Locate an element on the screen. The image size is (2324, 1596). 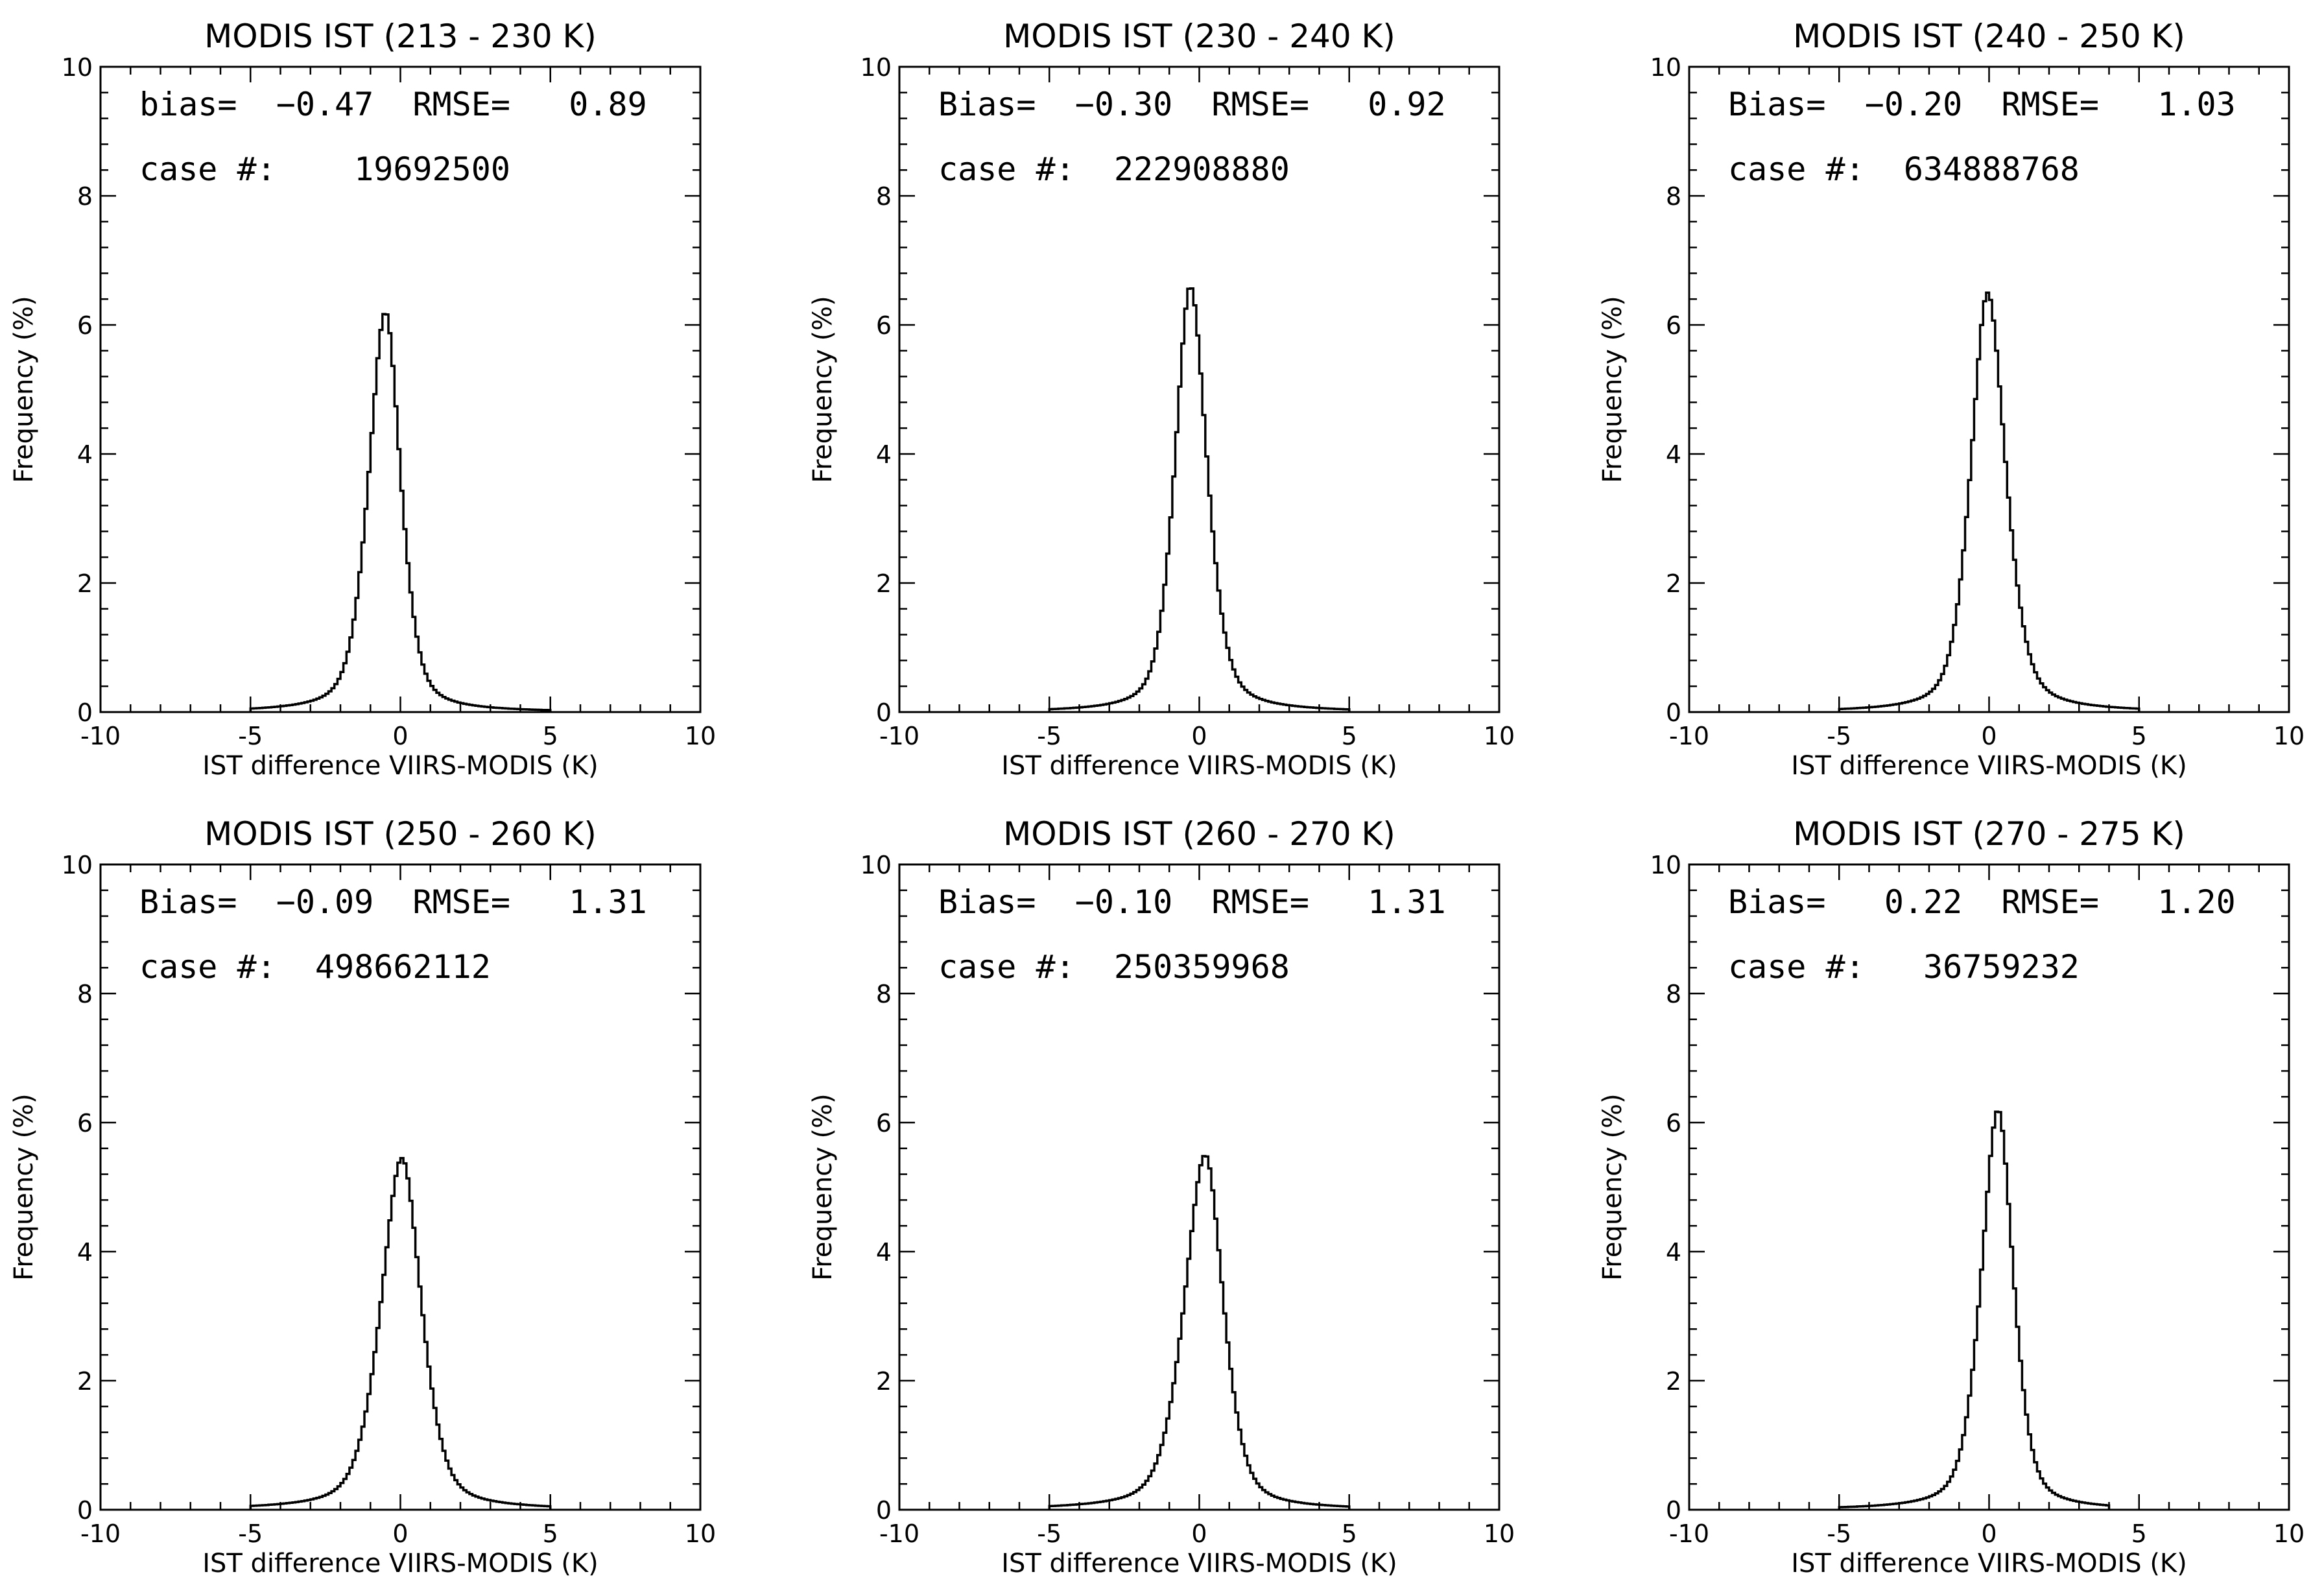
panel-title: MODIS IST (260 - 270 K) is located at coordinates (1199, 834).